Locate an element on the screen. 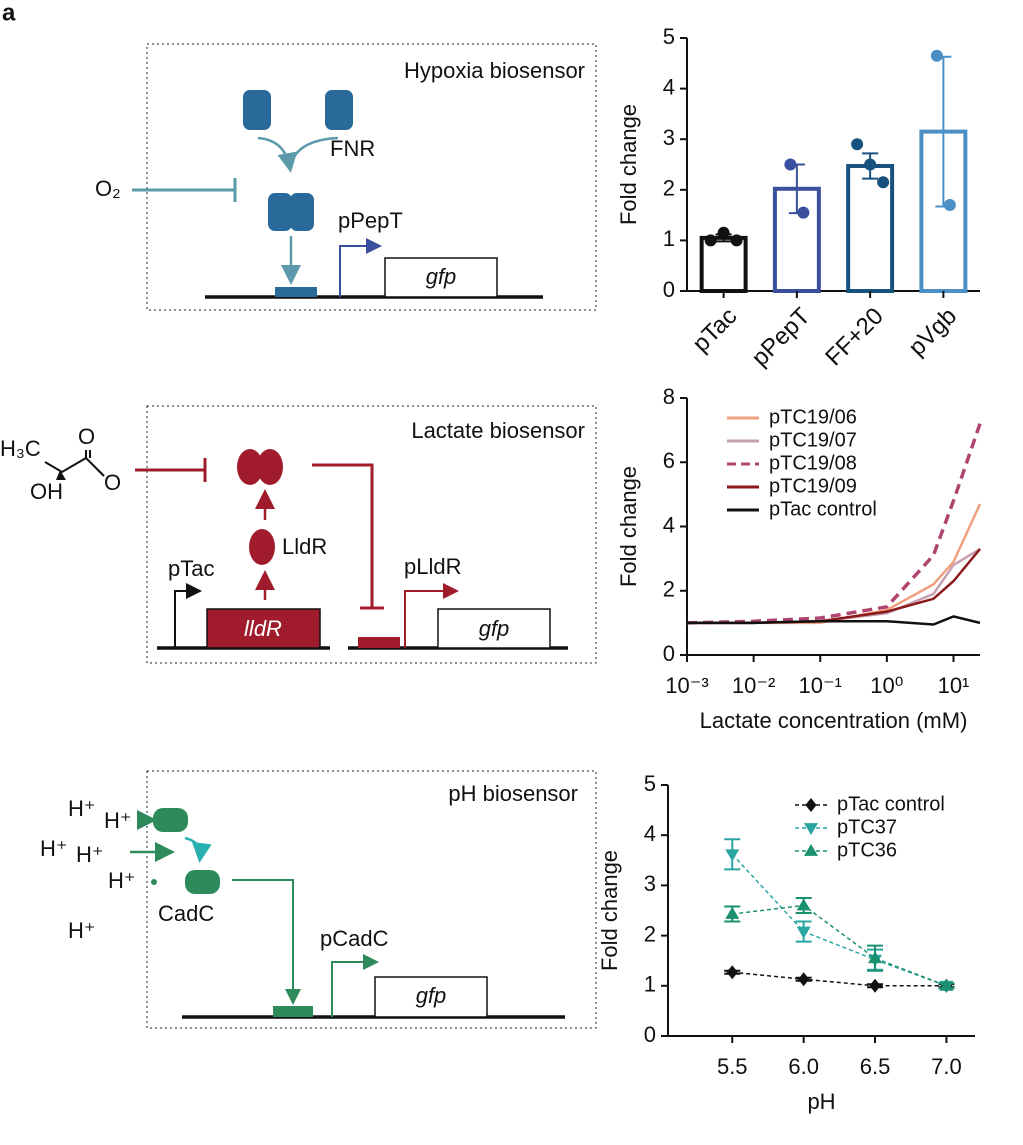 Image resolution: width=1023 pixels, height=1145 pixels. x-tick-label: FF+20 is located at coordinates (854, 337).